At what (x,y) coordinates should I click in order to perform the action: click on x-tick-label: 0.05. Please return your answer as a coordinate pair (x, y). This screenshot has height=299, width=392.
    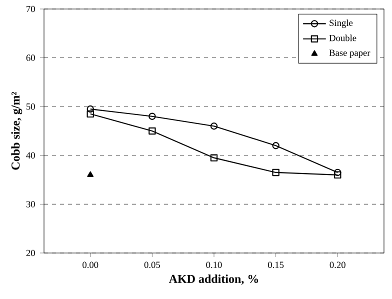
    Looking at the image, I should click on (152, 265).